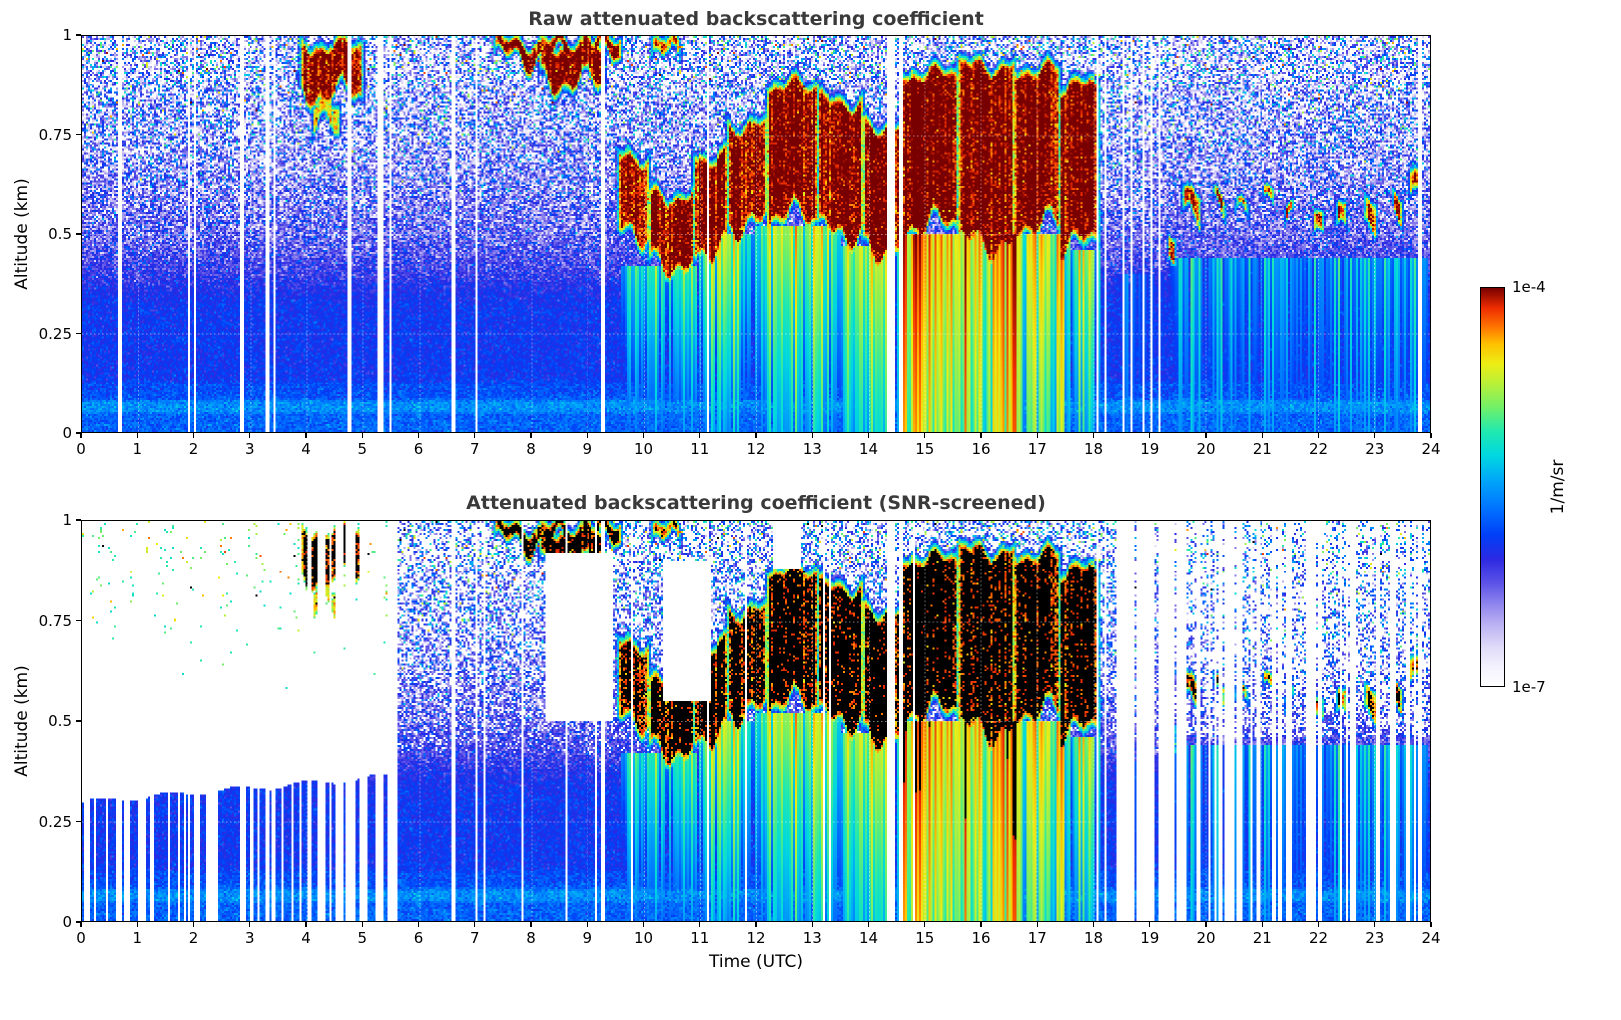 Image resolution: width=1621 pixels, height=1020 pixels. Describe the element at coordinates (1150, 938) in the screenshot. I see `x-axis-tick-label: 19` at that location.